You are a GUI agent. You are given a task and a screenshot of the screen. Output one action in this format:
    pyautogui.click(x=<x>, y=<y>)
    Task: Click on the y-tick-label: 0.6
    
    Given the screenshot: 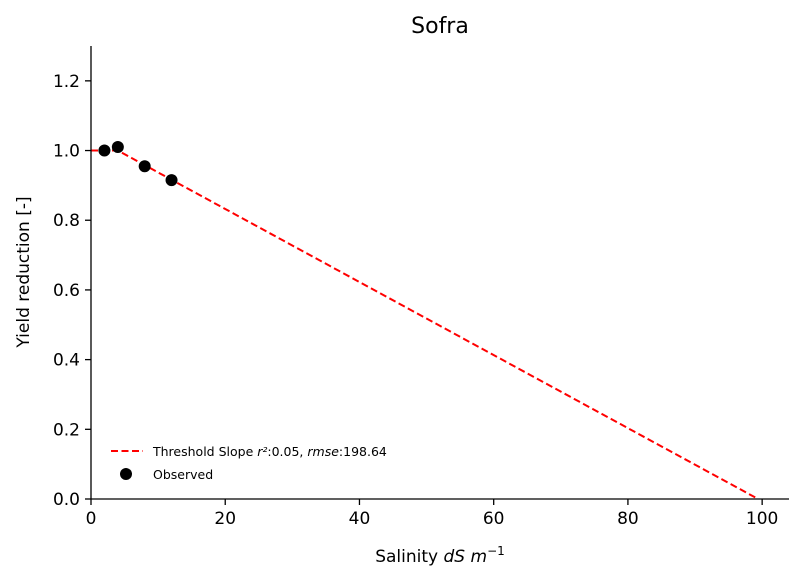 What is the action you would take?
    pyautogui.click(x=66, y=291)
    